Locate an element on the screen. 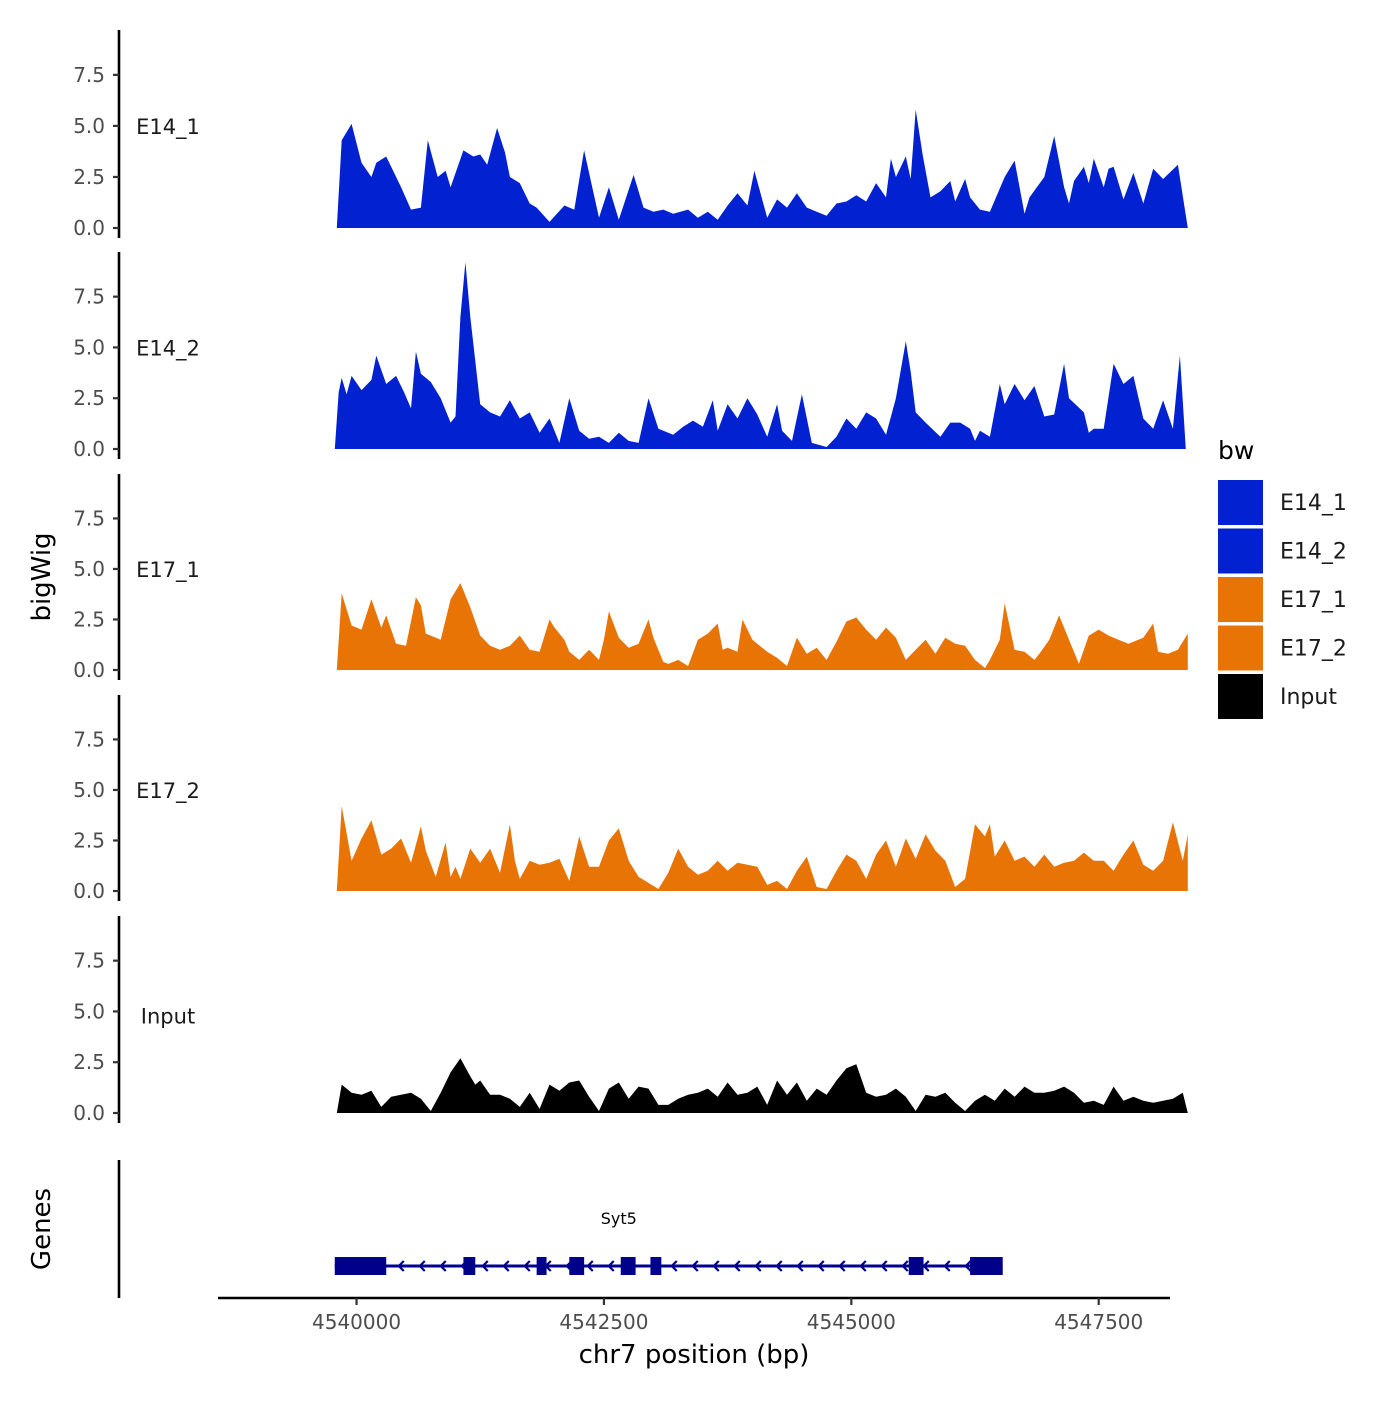 The height and width of the screenshot is (1405, 1400). track-E14_2: 0.0 2.5 5.0 7.5 E14_2 is located at coordinates (629, 356).